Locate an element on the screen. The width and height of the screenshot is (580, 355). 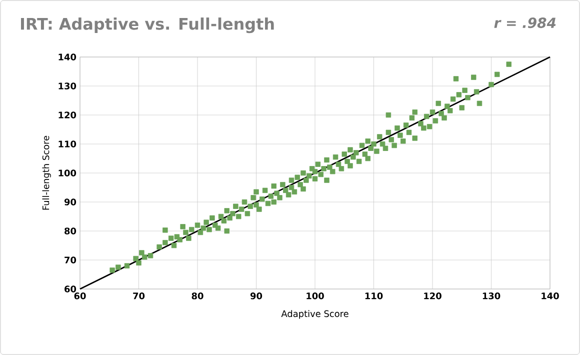
y-tick-label: 110 is located at coordinates (67, 144).